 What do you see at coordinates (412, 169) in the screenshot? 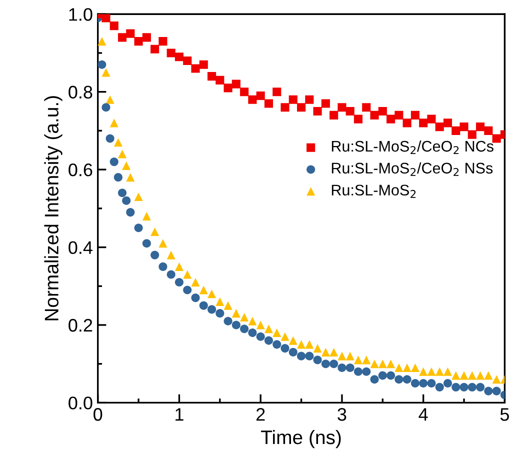
I see `legend-label: Ru:SL-MoS$_{2}$/CeO$_{2}$ NSs` at bounding box center [412, 169].